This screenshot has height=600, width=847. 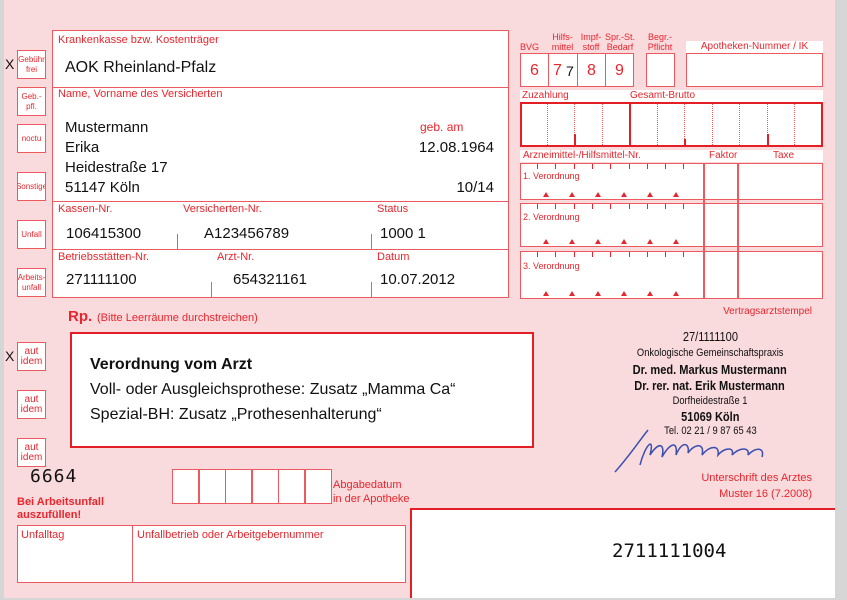 What do you see at coordinates (582, 155) in the screenshot?
I see `arznei-nr-label: Arzneimittel-/Hilfsmittel-Nr.` at bounding box center [582, 155].